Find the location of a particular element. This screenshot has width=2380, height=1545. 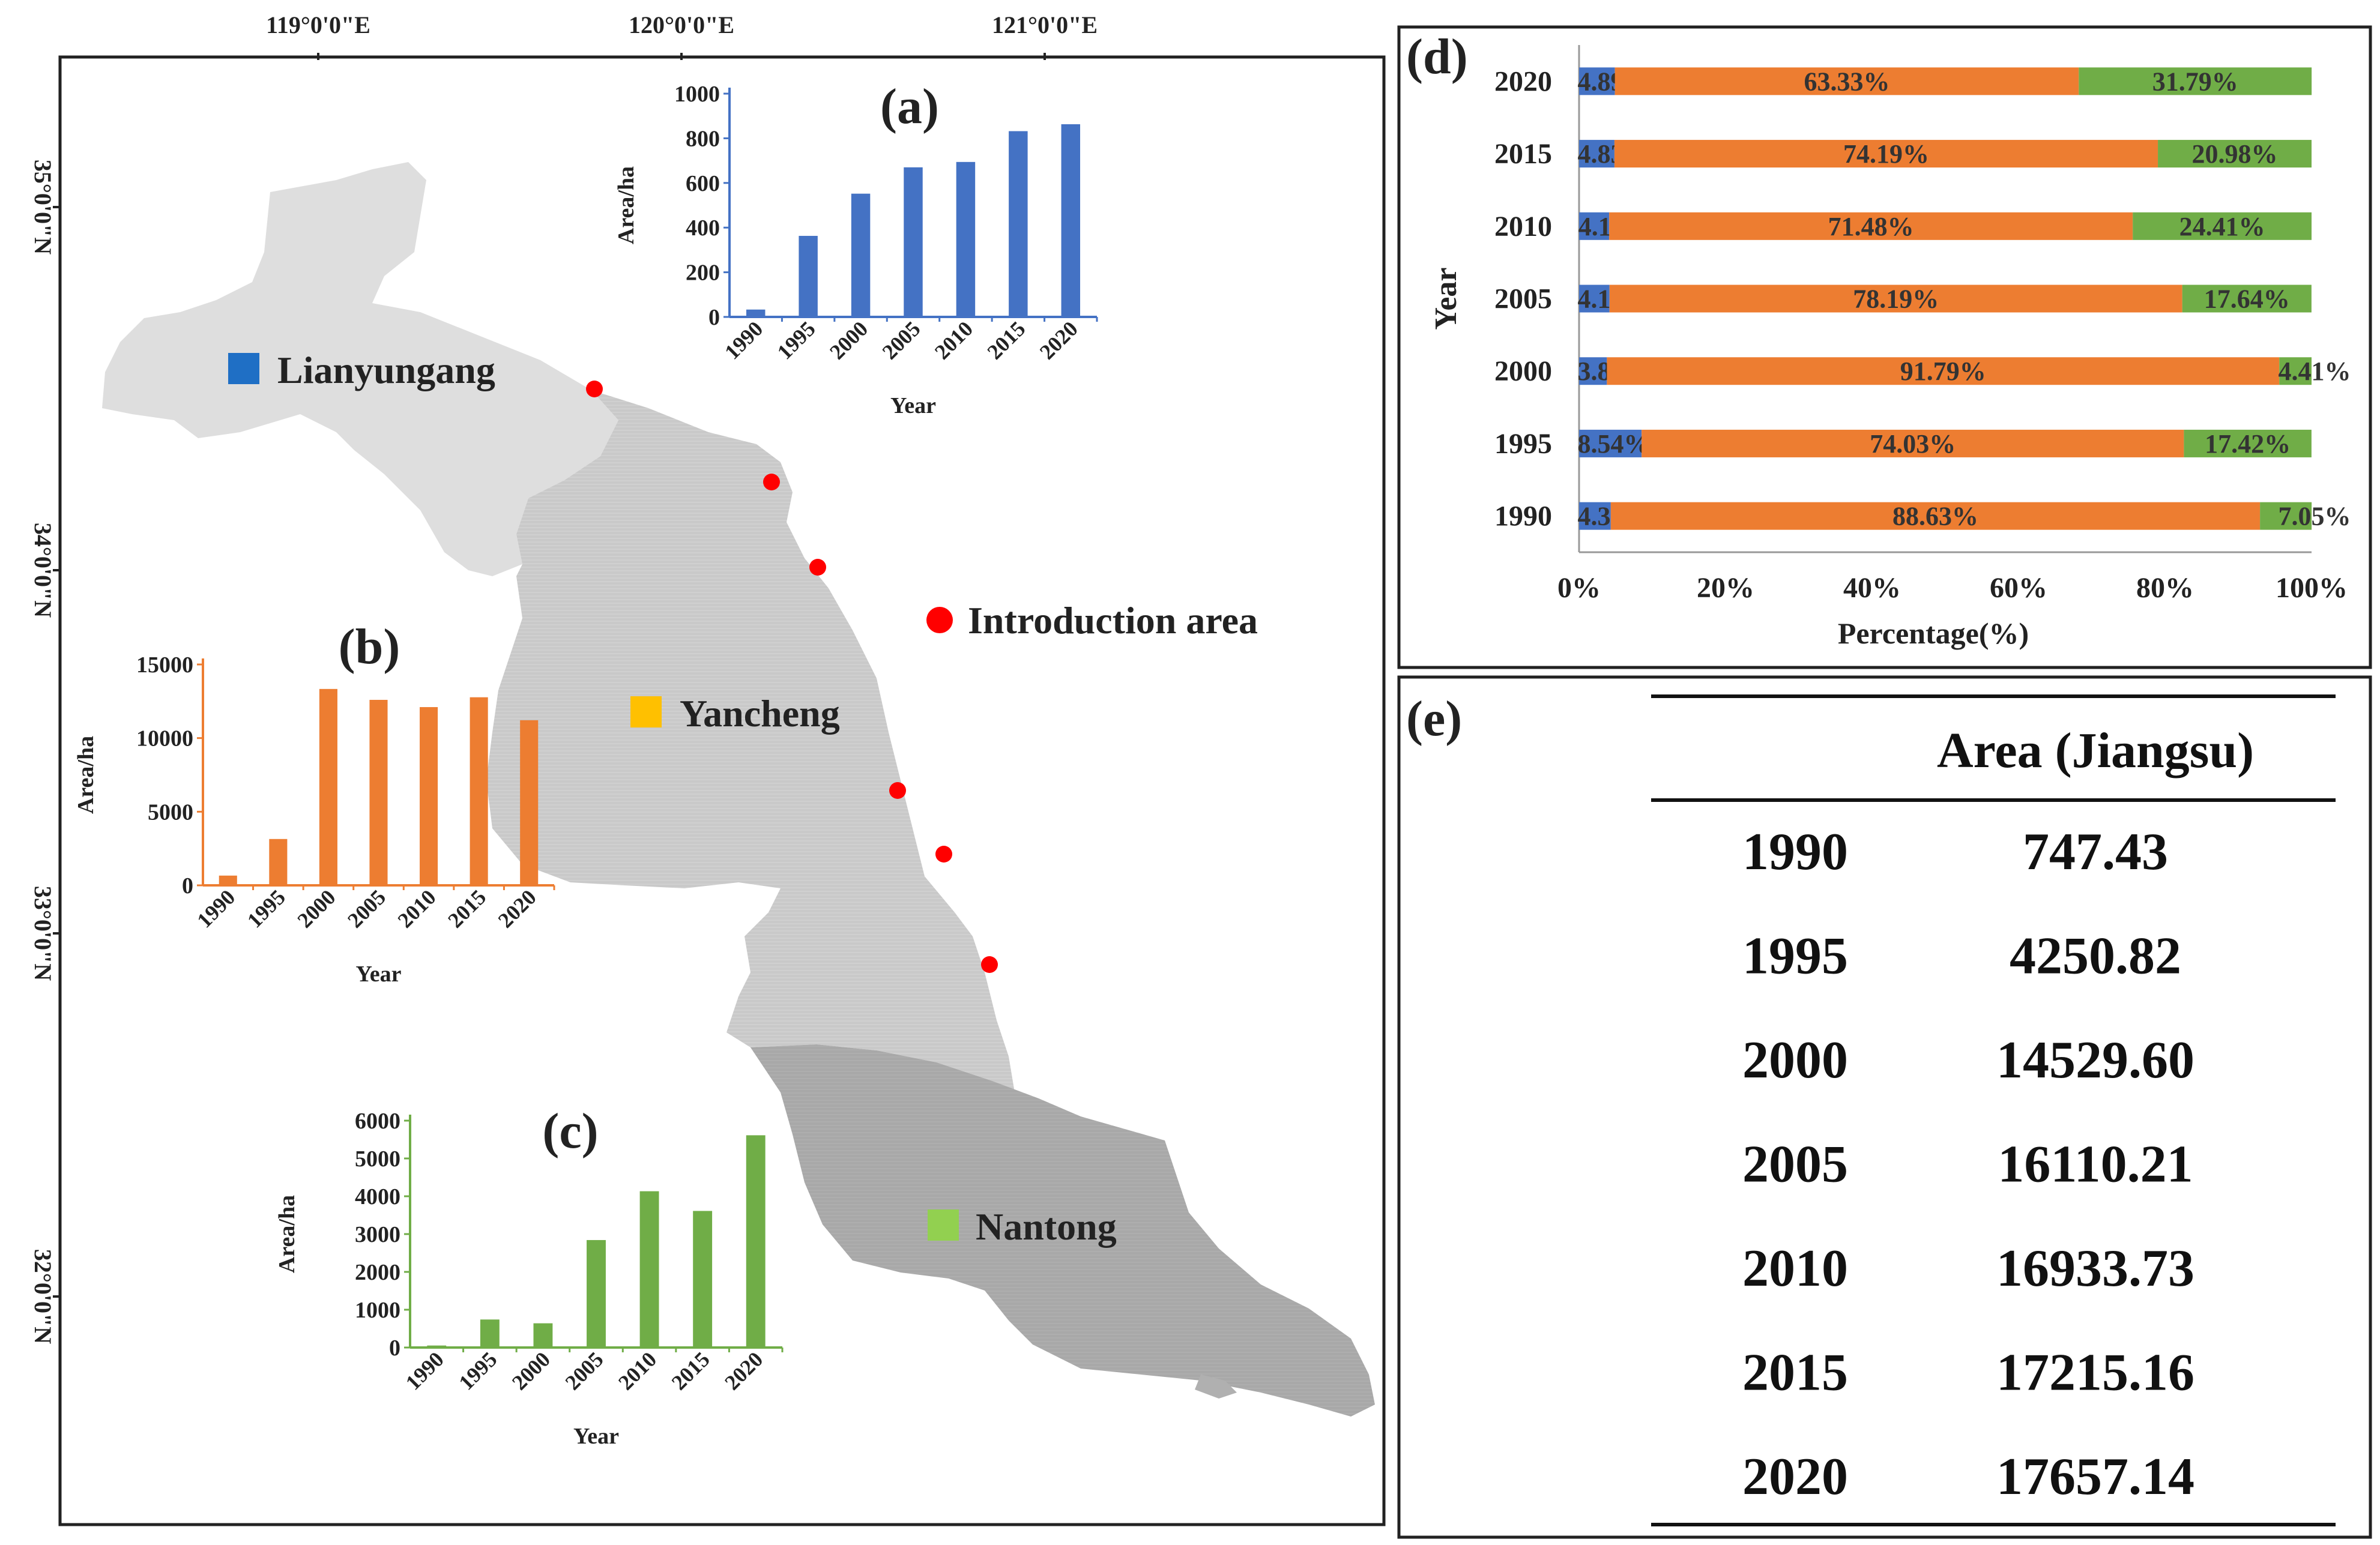

table-area: 16933.73 is located at coordinates (2095, 1269).